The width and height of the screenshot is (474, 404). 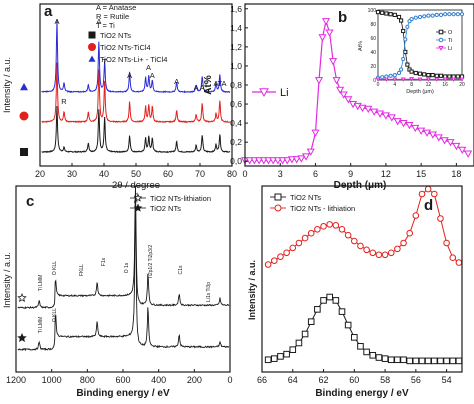 I want to click on panel-letter: b, so click(x=342, y=17).